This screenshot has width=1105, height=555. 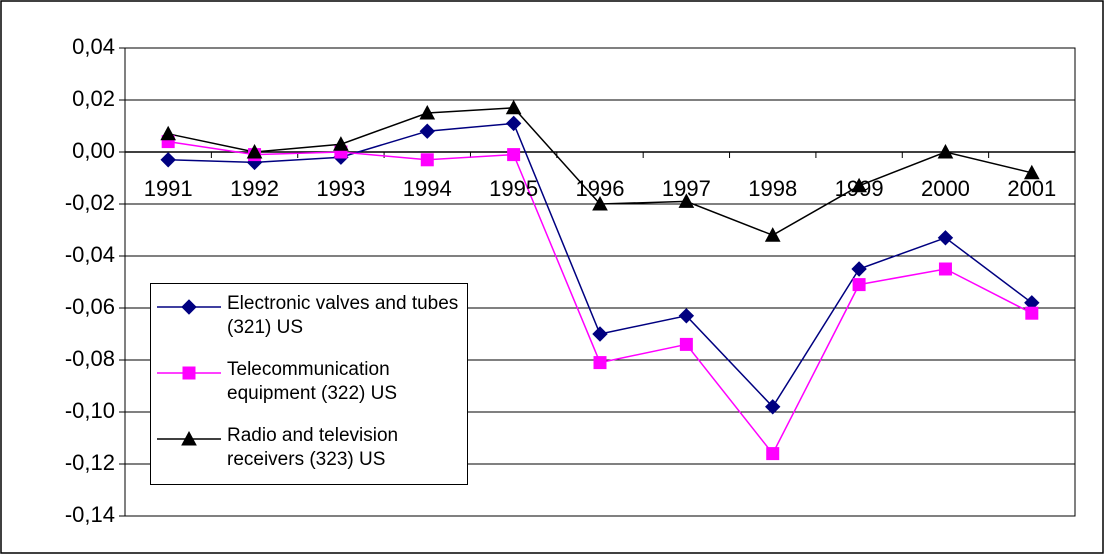 I want to click on legend-label: Telecommunication equipment (322) US, so click(x=312, y=381).